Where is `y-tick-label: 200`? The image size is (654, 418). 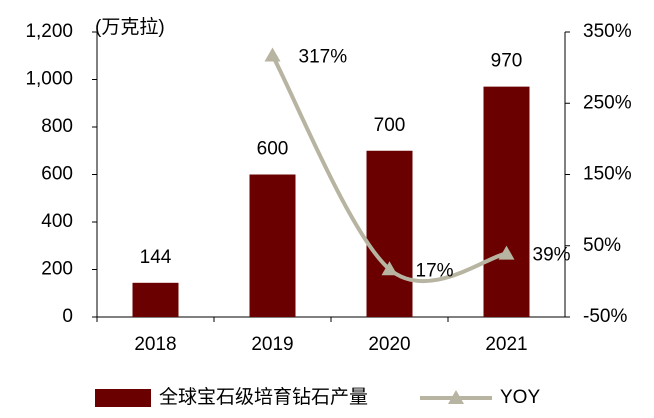
y-tick-label: 200 is located at coordinates (57, 269).